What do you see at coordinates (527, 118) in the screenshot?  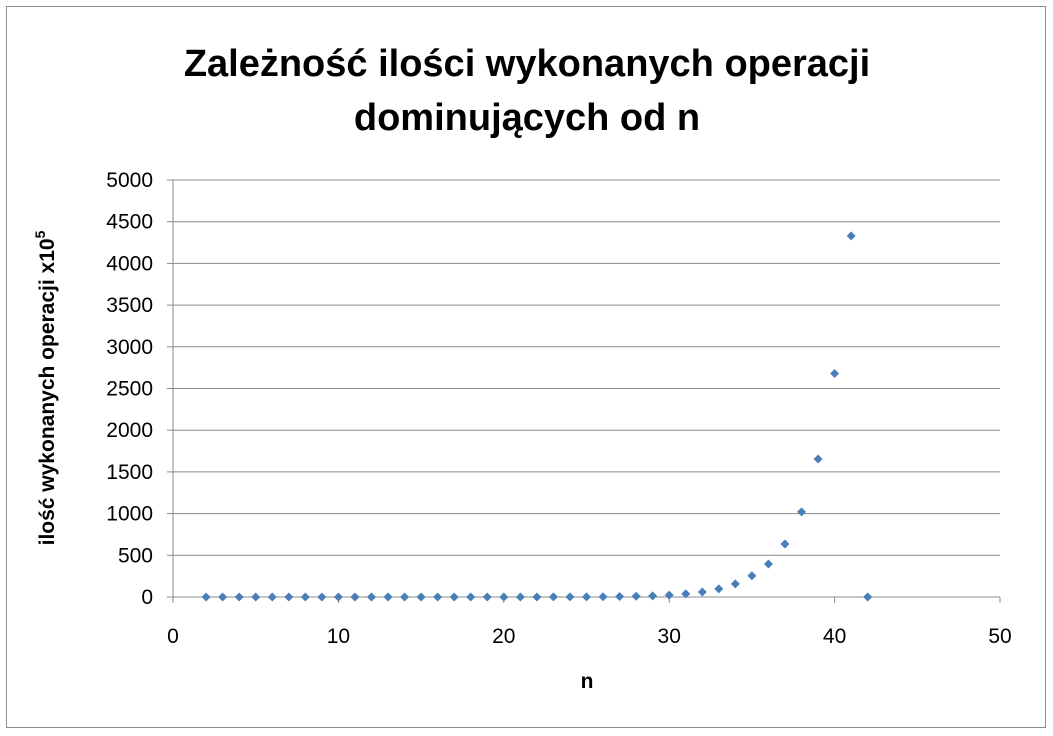 I see `chart-title-line-2: dominujących od n` at bounding box center [527, 118].